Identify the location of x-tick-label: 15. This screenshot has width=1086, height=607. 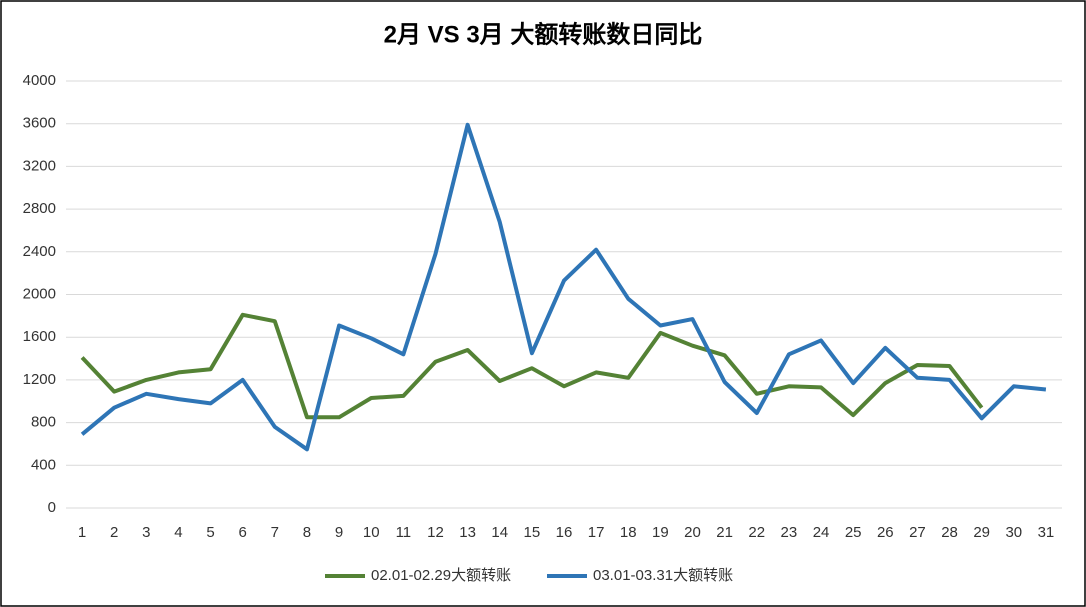
(532, 532).